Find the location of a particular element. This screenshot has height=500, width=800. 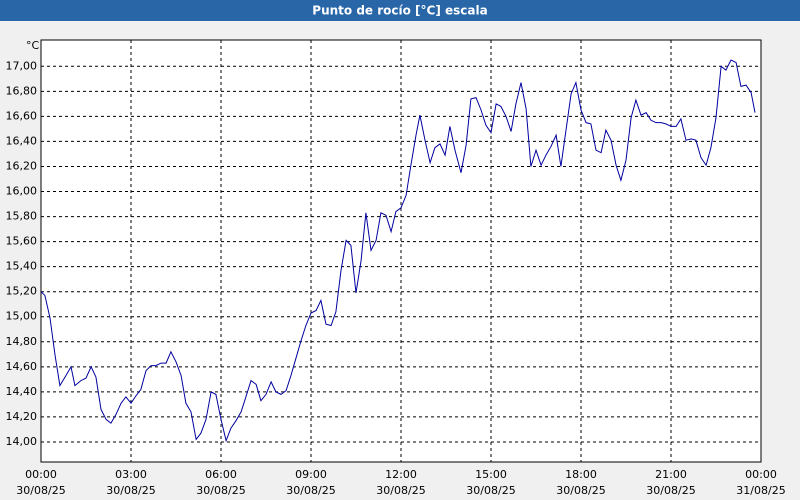

y-tick-label: 16,40 is located at coordinates (22, 140).